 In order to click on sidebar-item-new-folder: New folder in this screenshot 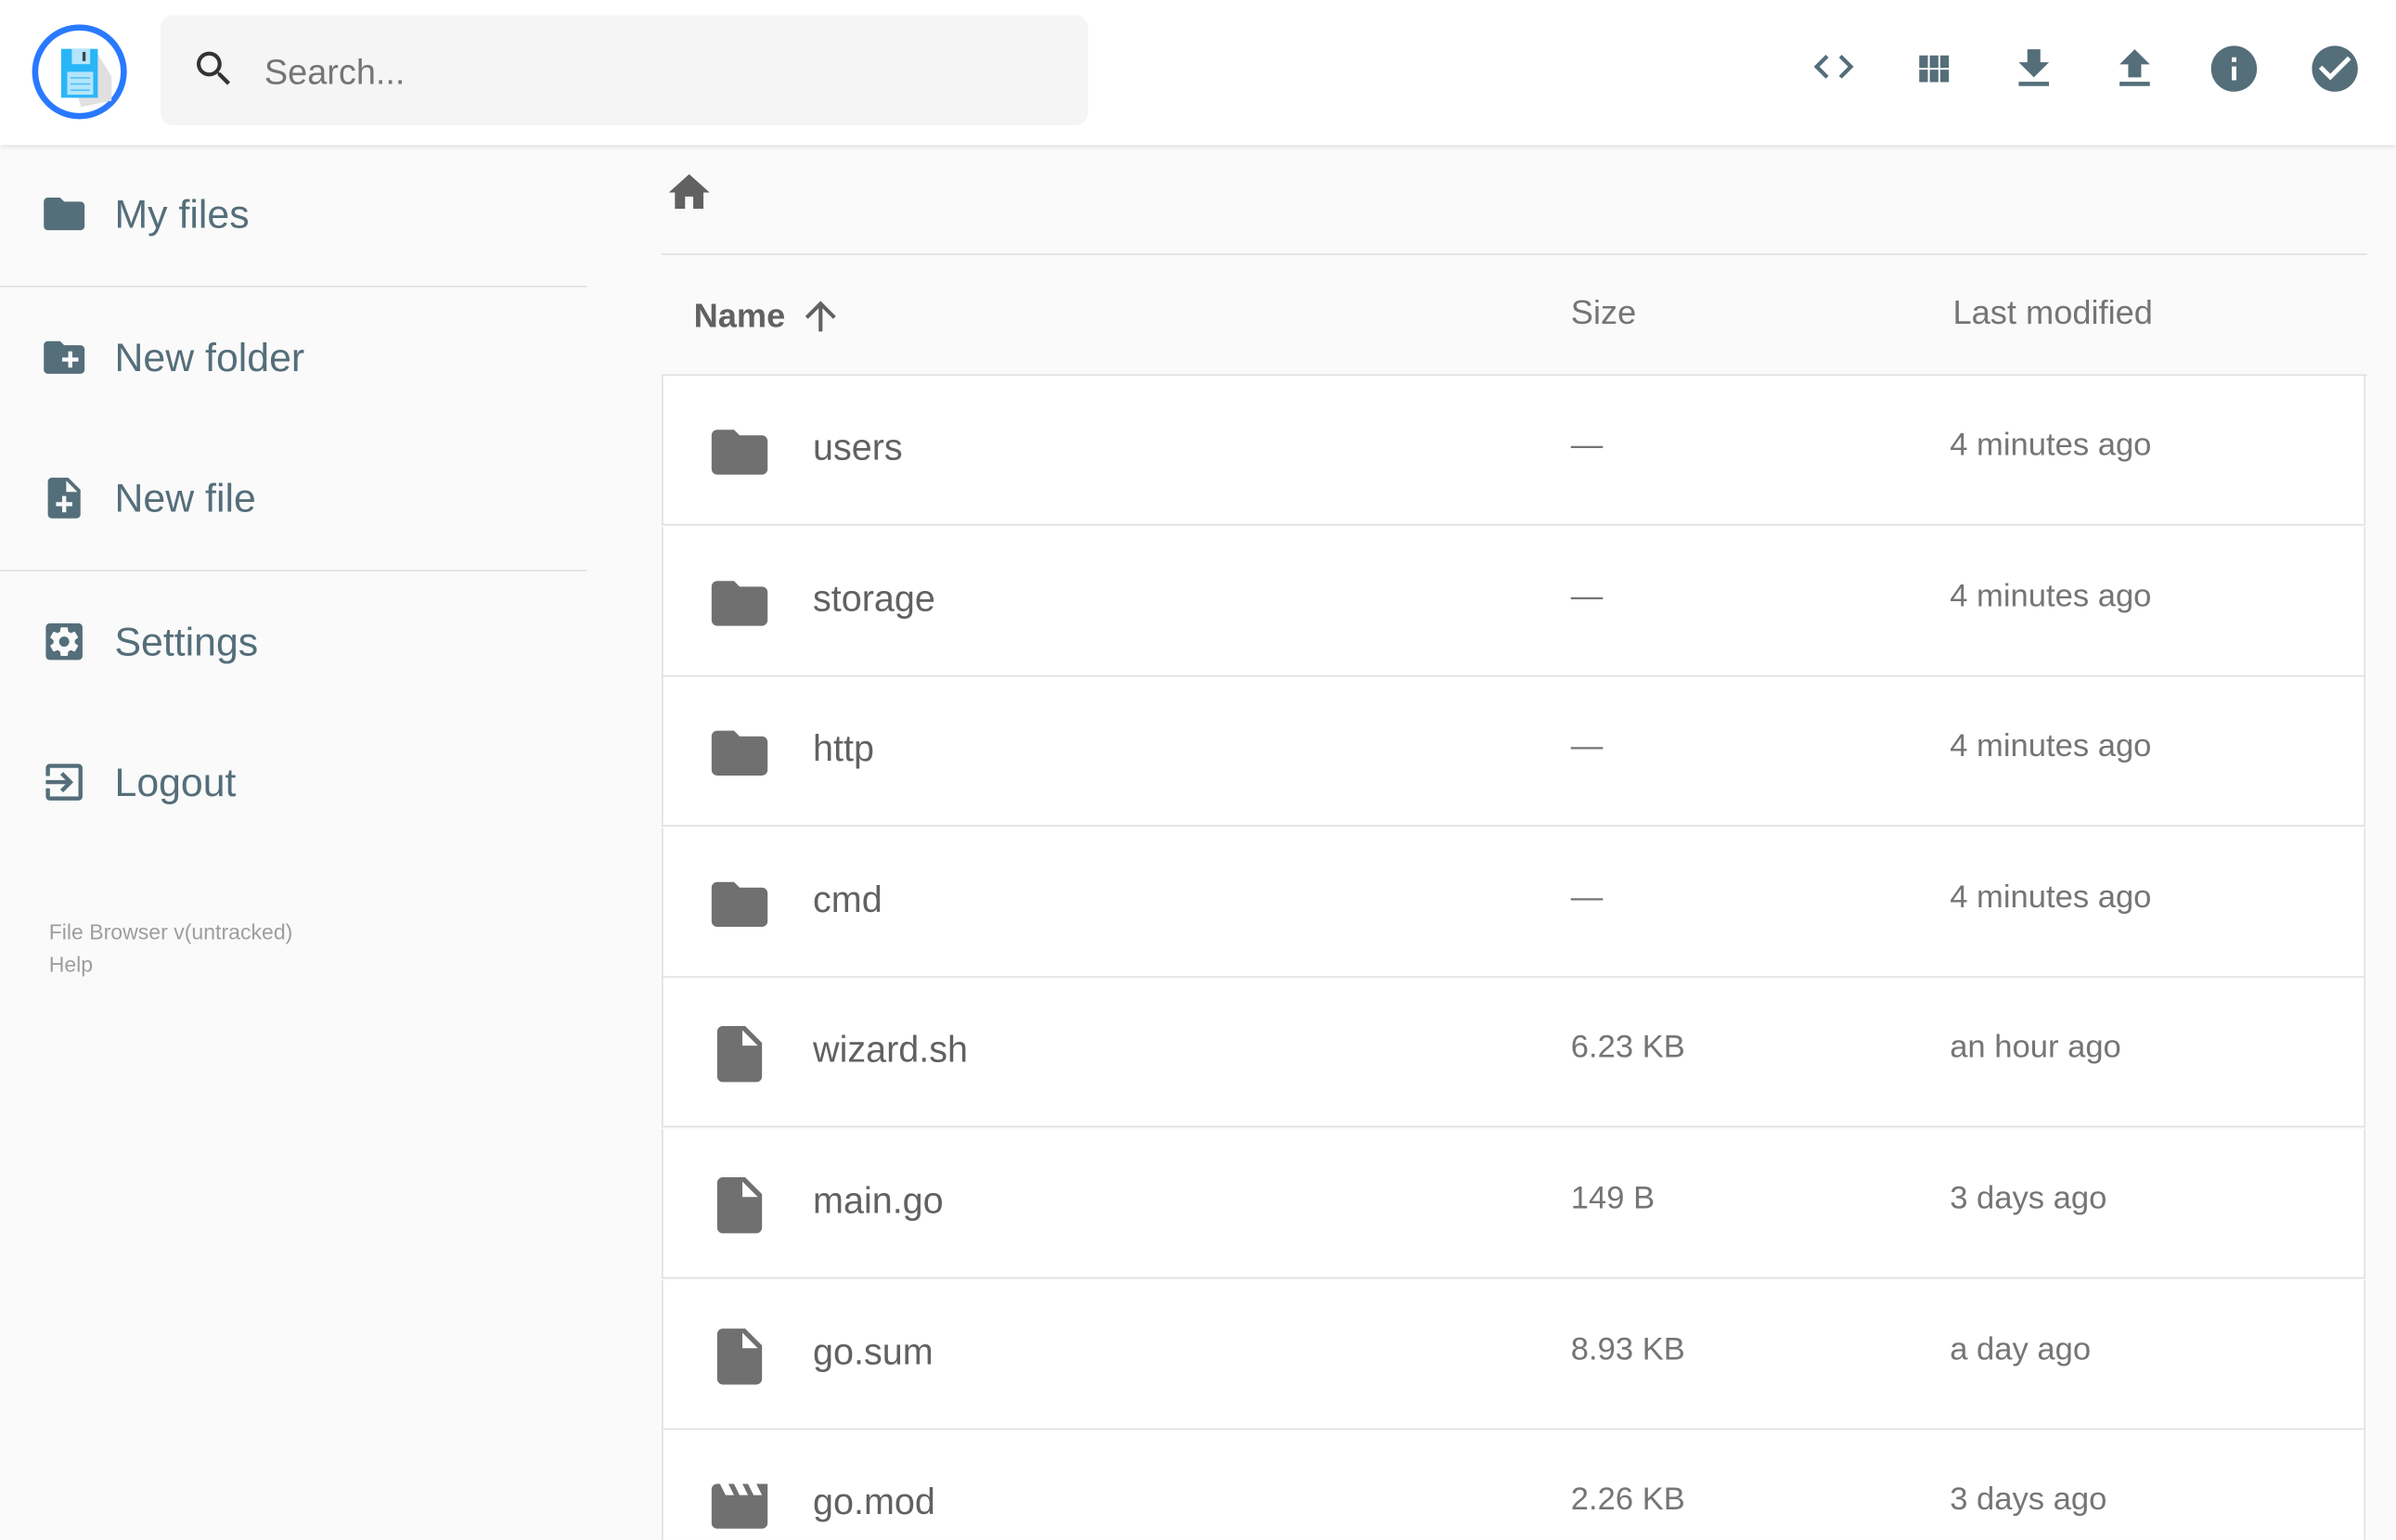, I will do `click(293, 358)`.